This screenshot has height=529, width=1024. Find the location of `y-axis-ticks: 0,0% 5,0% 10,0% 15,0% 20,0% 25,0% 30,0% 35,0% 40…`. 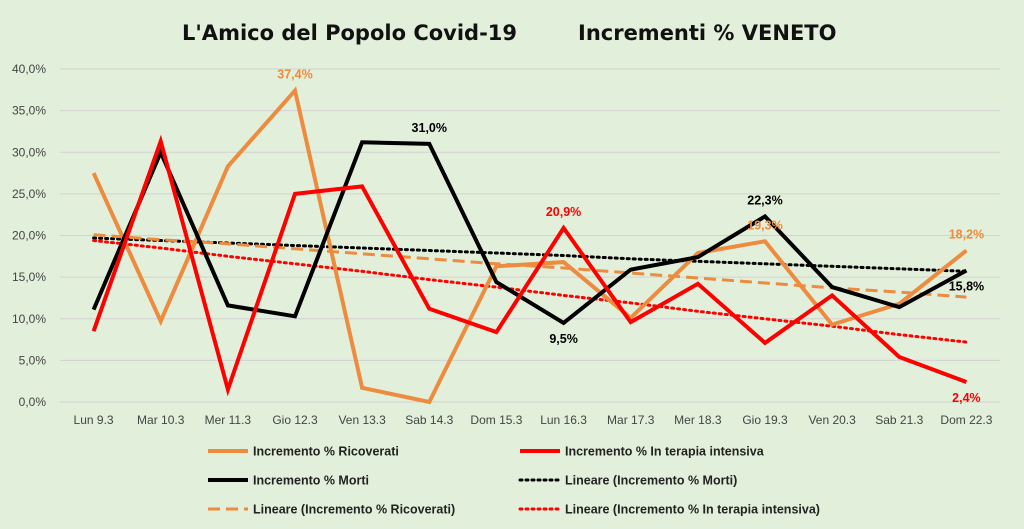

y-axis-ticks: 0,0% 5,0% 10,0% 15,0% 20,0% 25,0% 30,0% 35,0% 40… is located at coordinates (29, 235).